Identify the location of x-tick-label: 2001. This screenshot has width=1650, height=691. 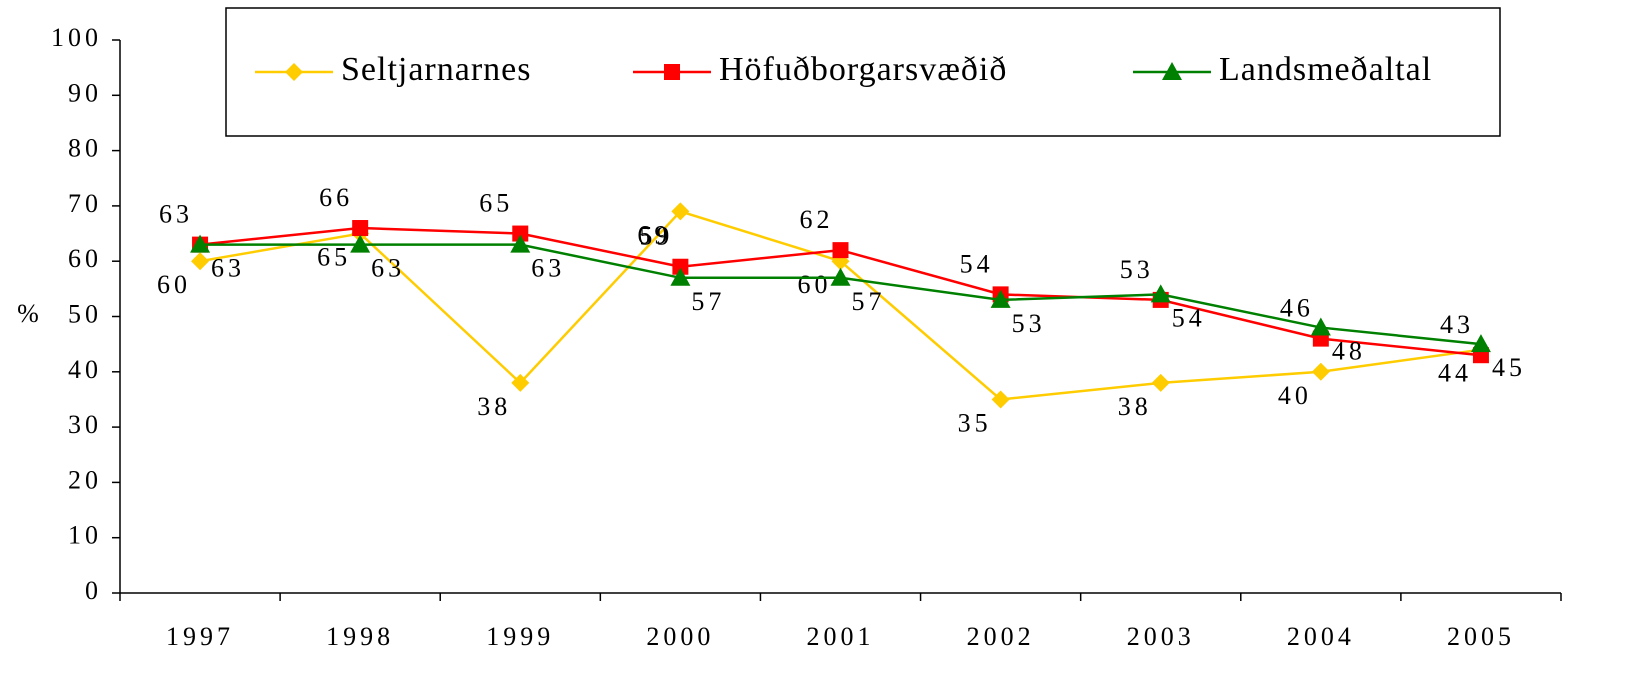
(841, 636).